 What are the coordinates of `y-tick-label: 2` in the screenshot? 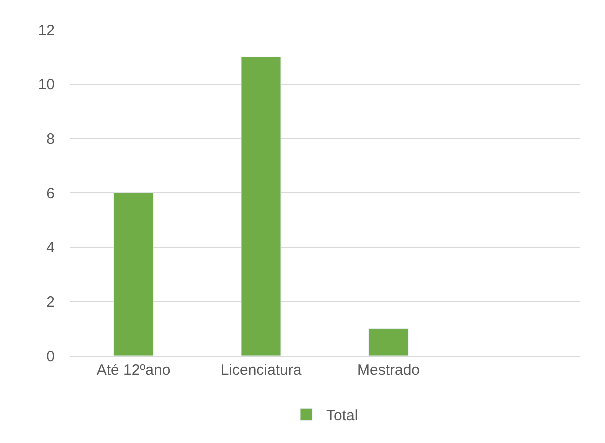 It's located at (50, 302).